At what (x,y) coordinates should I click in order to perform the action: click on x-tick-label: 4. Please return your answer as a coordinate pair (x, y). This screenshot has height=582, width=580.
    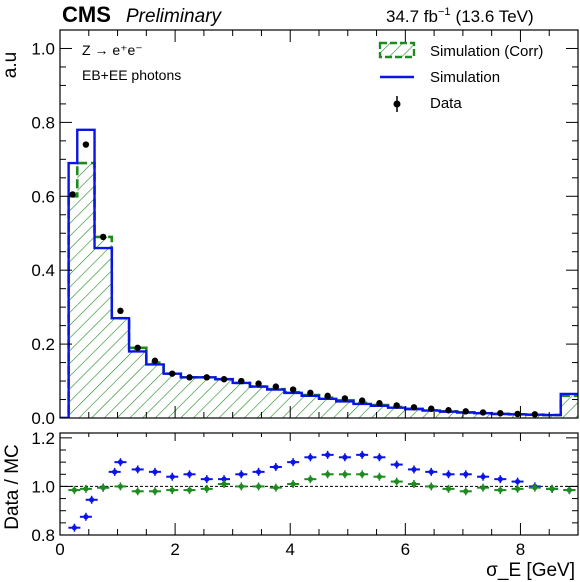
    Looking at the image, I should click on (289, 549).